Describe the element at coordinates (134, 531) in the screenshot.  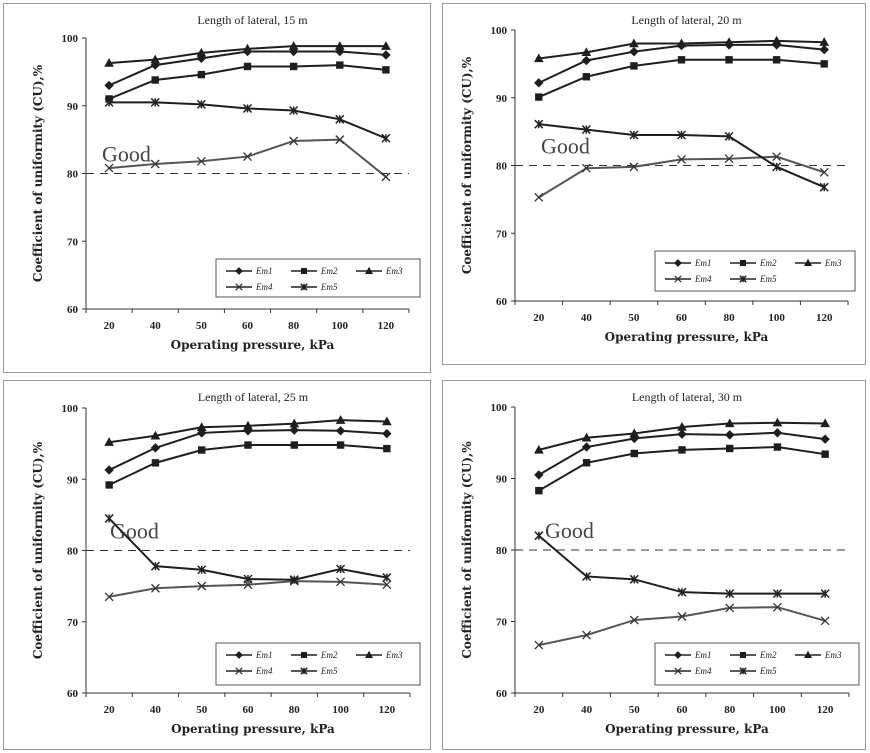
I see `threshold-label: Good` at that location.